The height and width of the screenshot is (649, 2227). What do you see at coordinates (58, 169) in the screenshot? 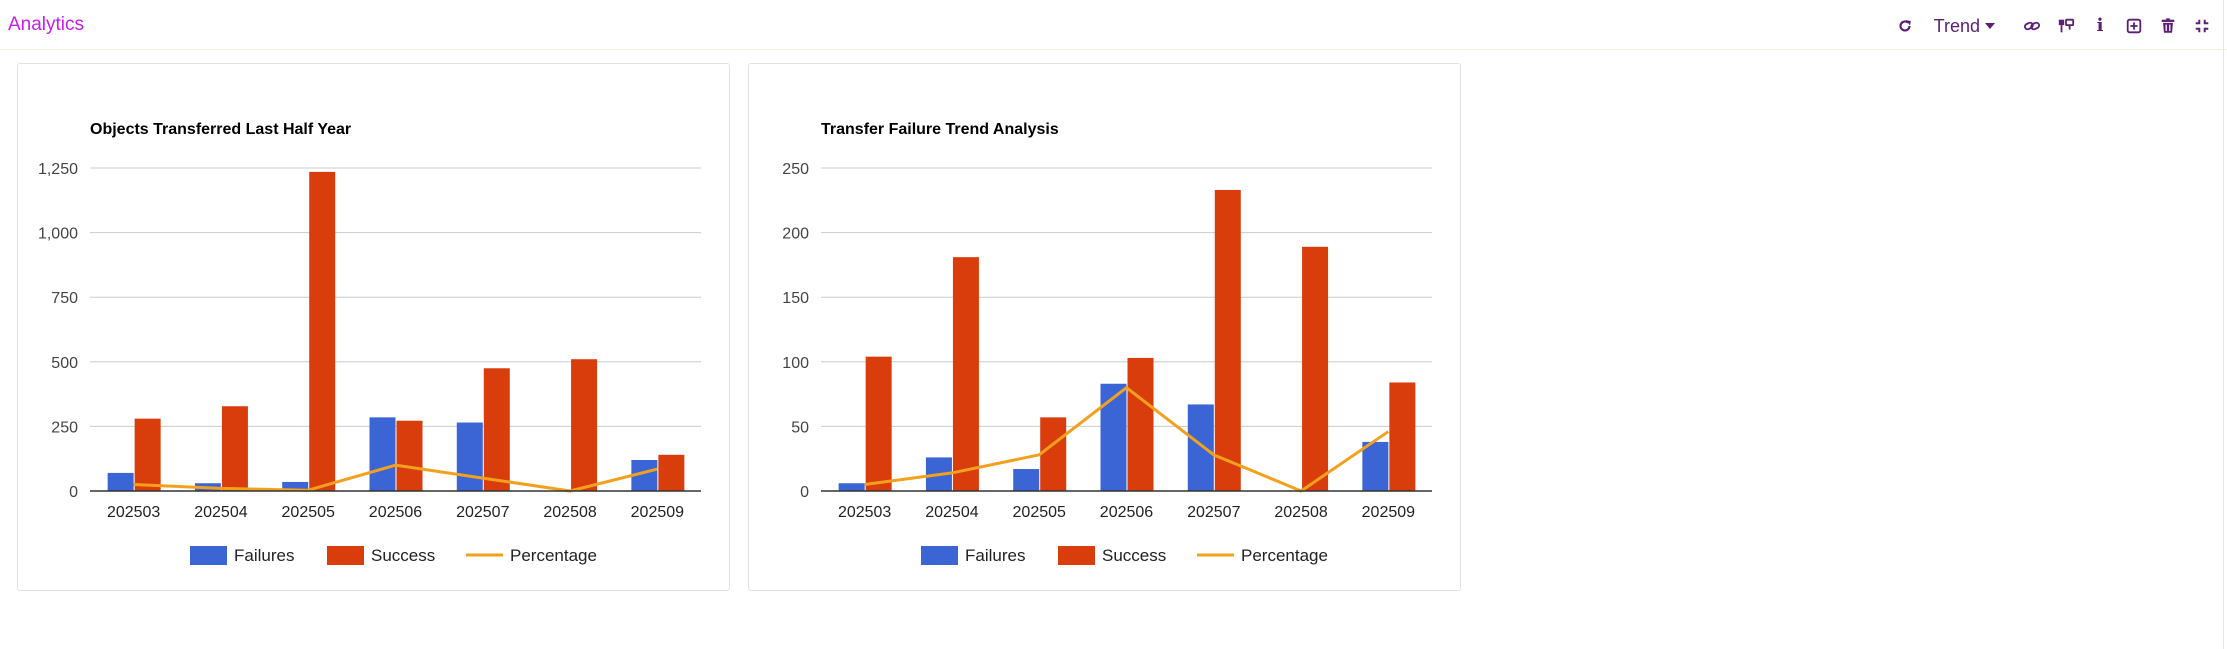
I see `y-tick-label: 1,250` at bounding box center [58, 169].